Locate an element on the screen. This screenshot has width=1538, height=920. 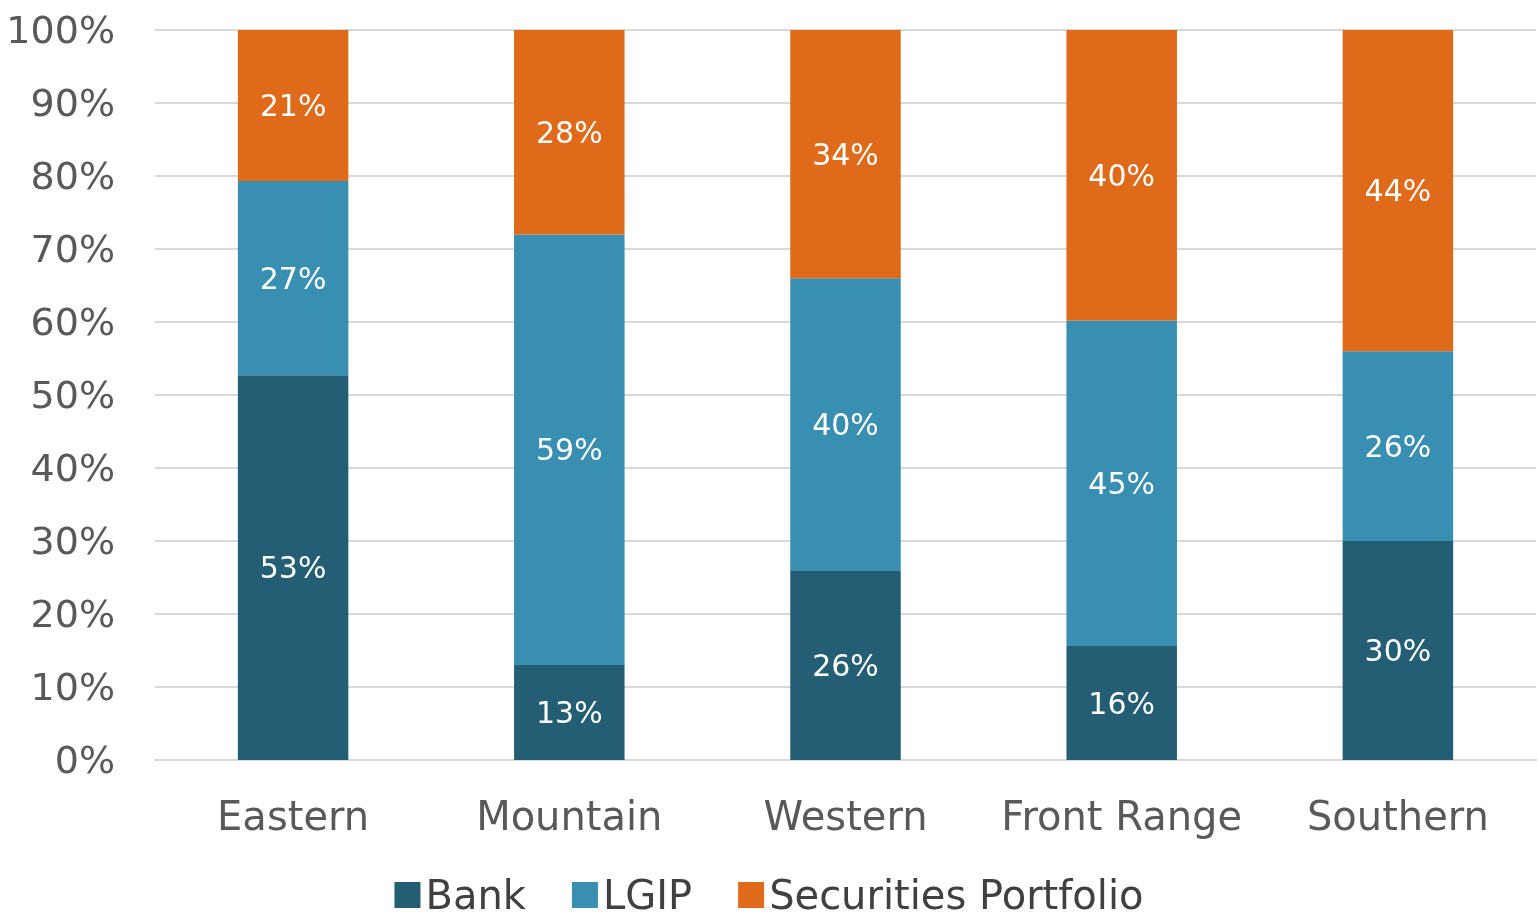
data-label: 45% is located at coordinates (1122, 483).